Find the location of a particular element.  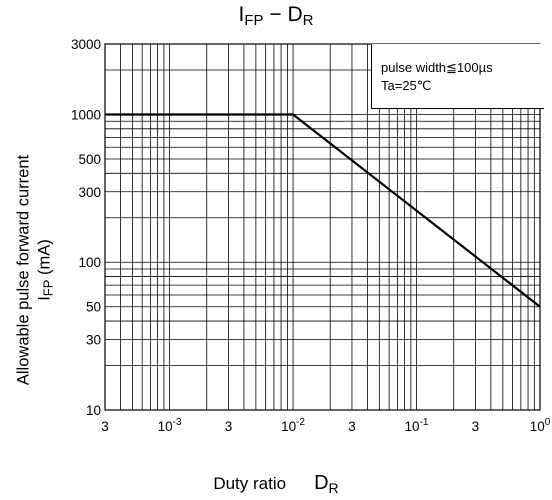

x-tick-label: 10⁻² is located at coordinates (293, 425).